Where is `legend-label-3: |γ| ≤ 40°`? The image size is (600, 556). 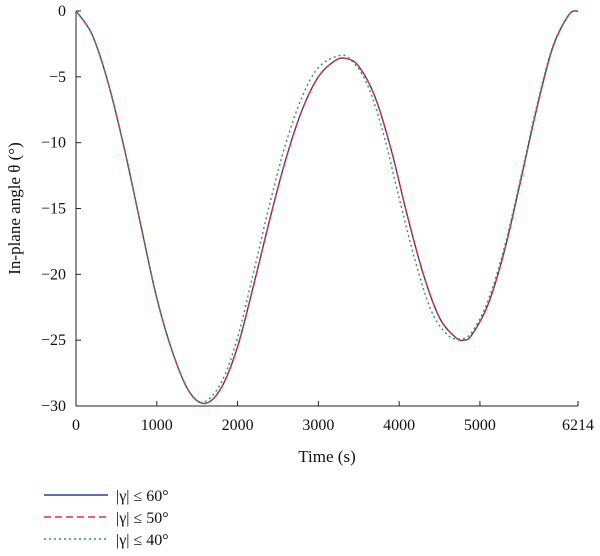
legend-label-3: |γ| ≤ 40° is located at coordinates (142, 540).